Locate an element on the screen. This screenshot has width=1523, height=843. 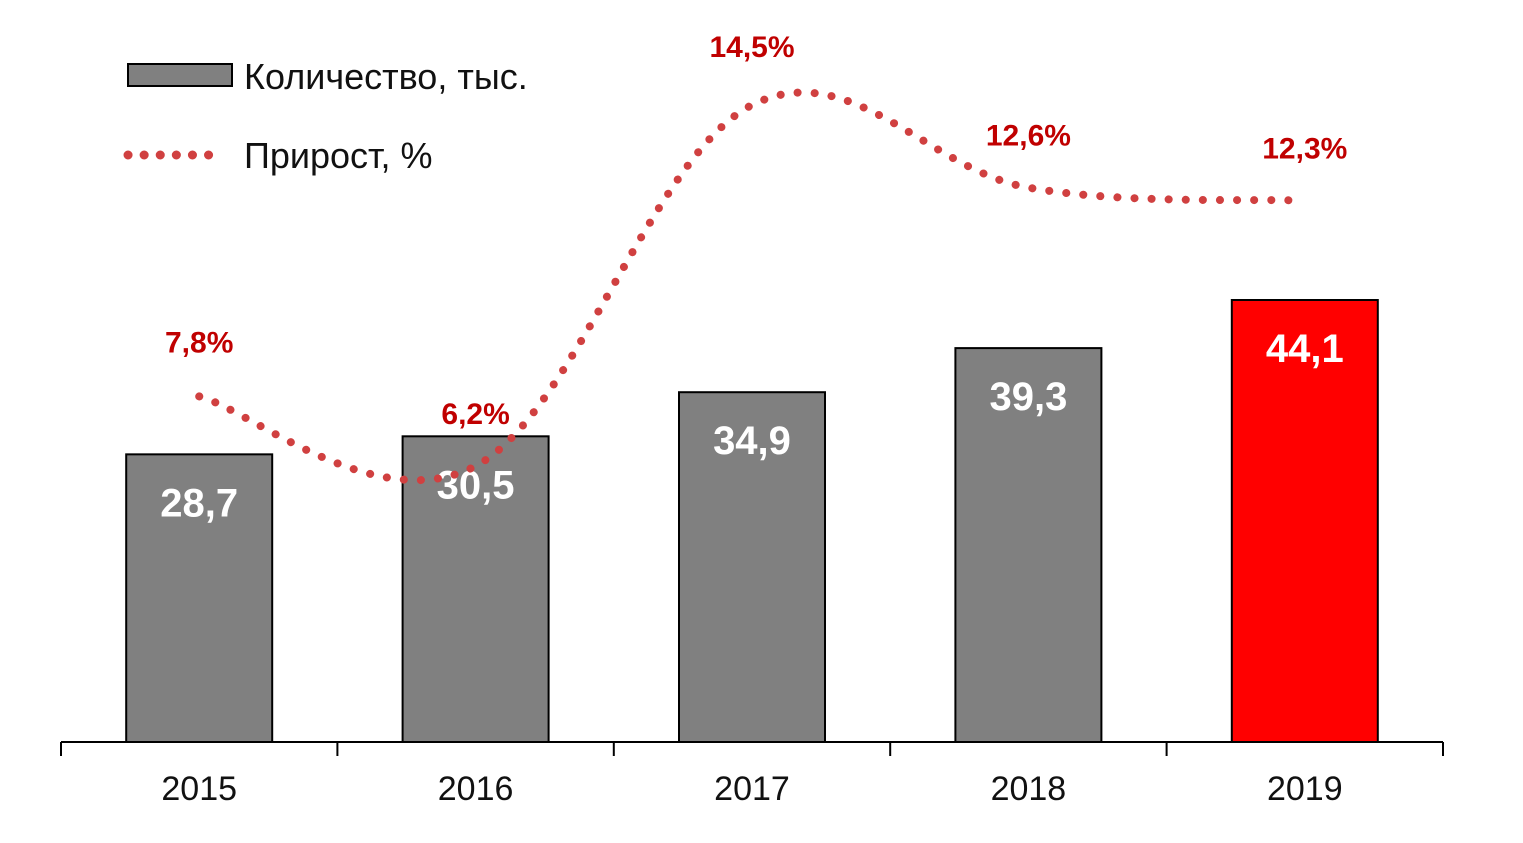
x-tick-label-2019: 2019 is located at coordinates (1305, 789).